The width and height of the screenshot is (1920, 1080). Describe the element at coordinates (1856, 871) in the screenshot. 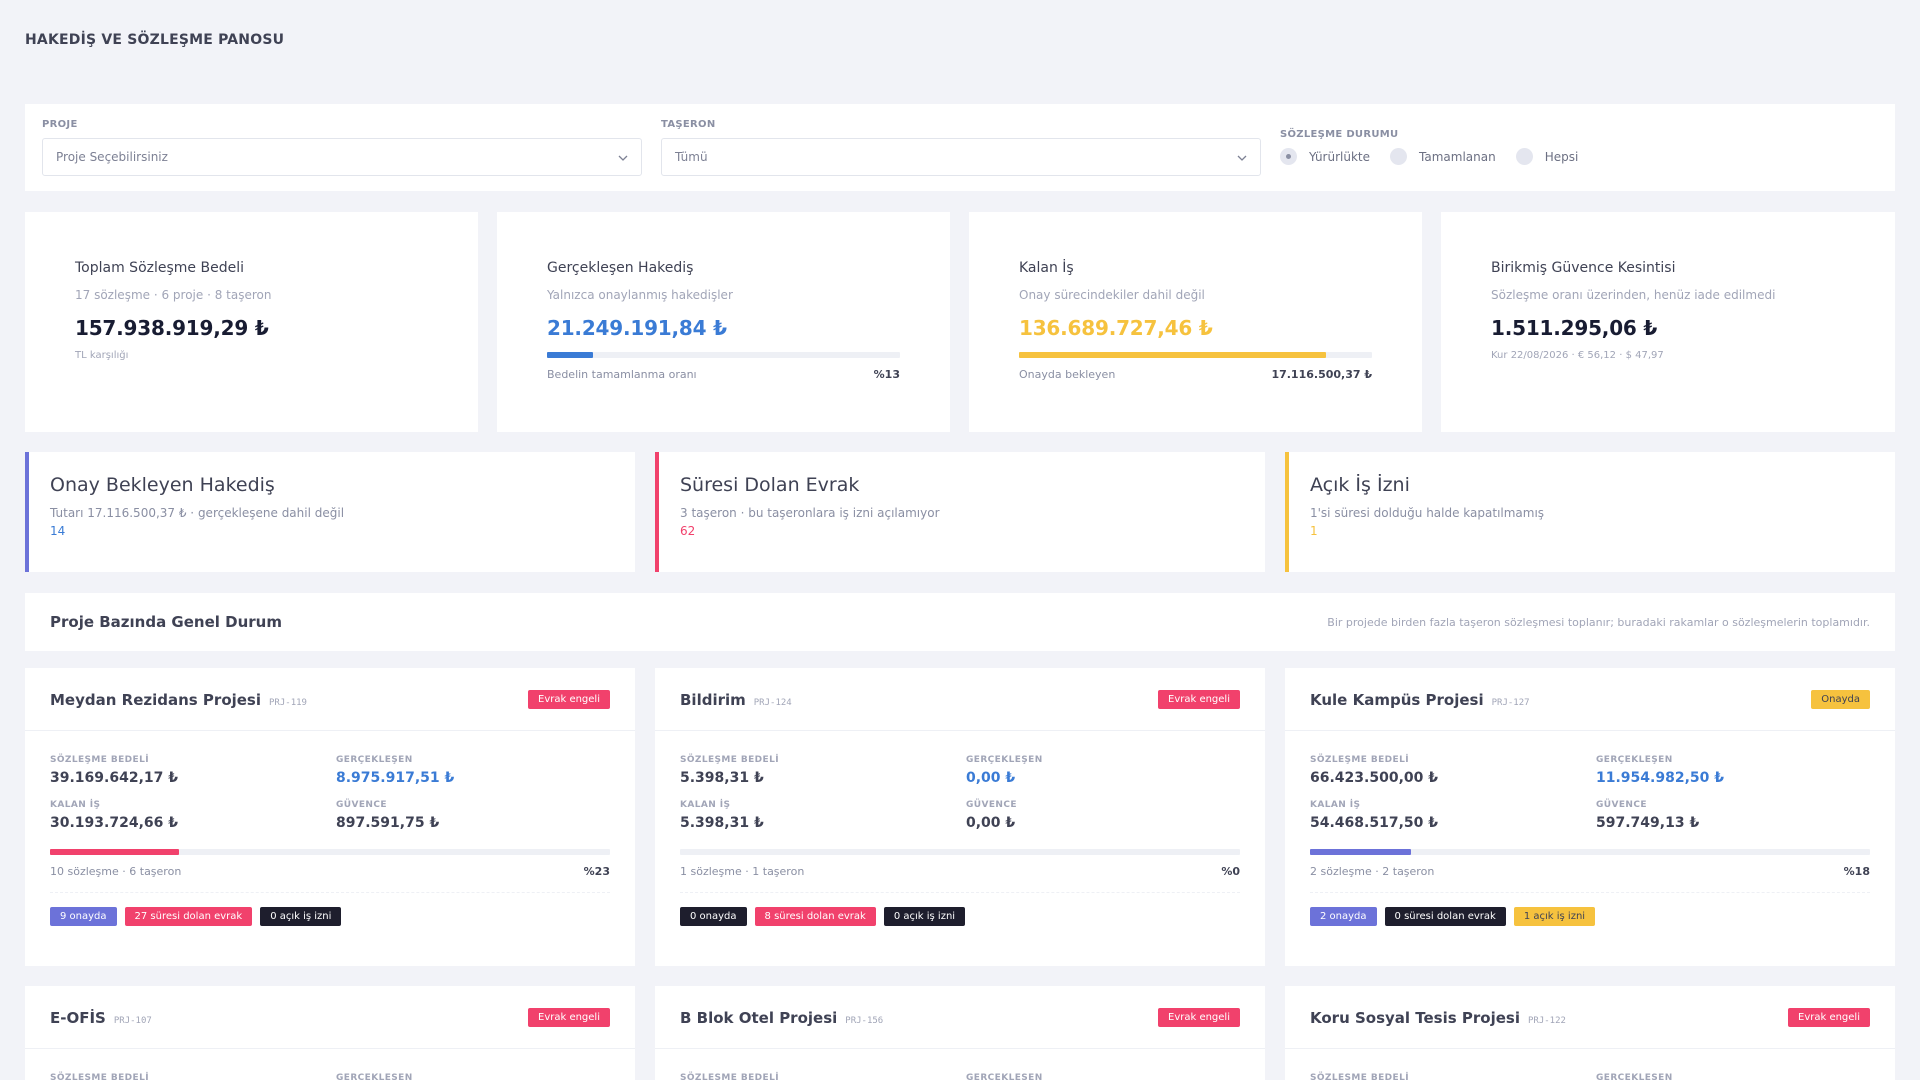

I see `project-percent: %18` at that location.